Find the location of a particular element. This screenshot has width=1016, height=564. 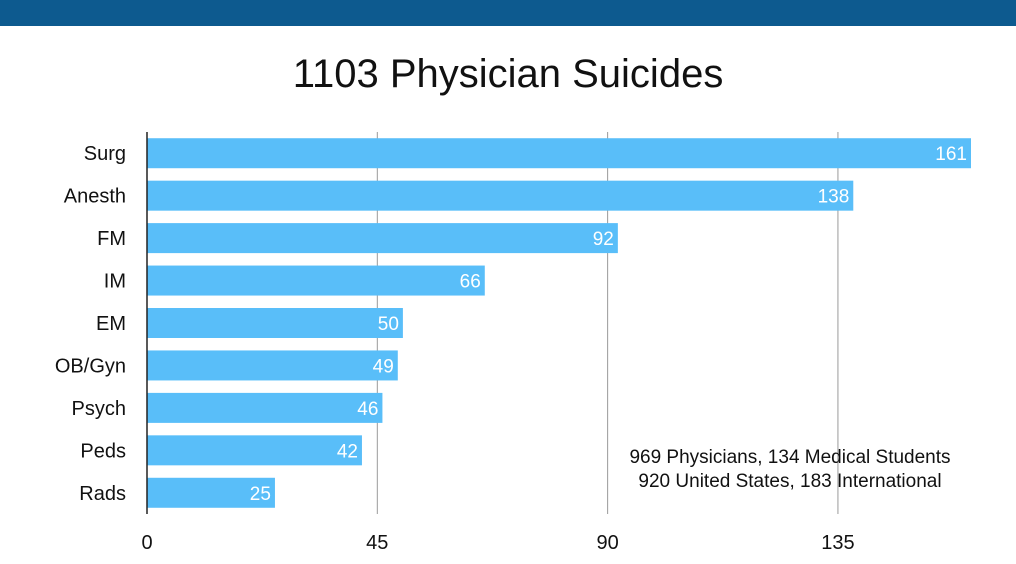

x-tick-label: 0 is located at coordinates (146, 543).